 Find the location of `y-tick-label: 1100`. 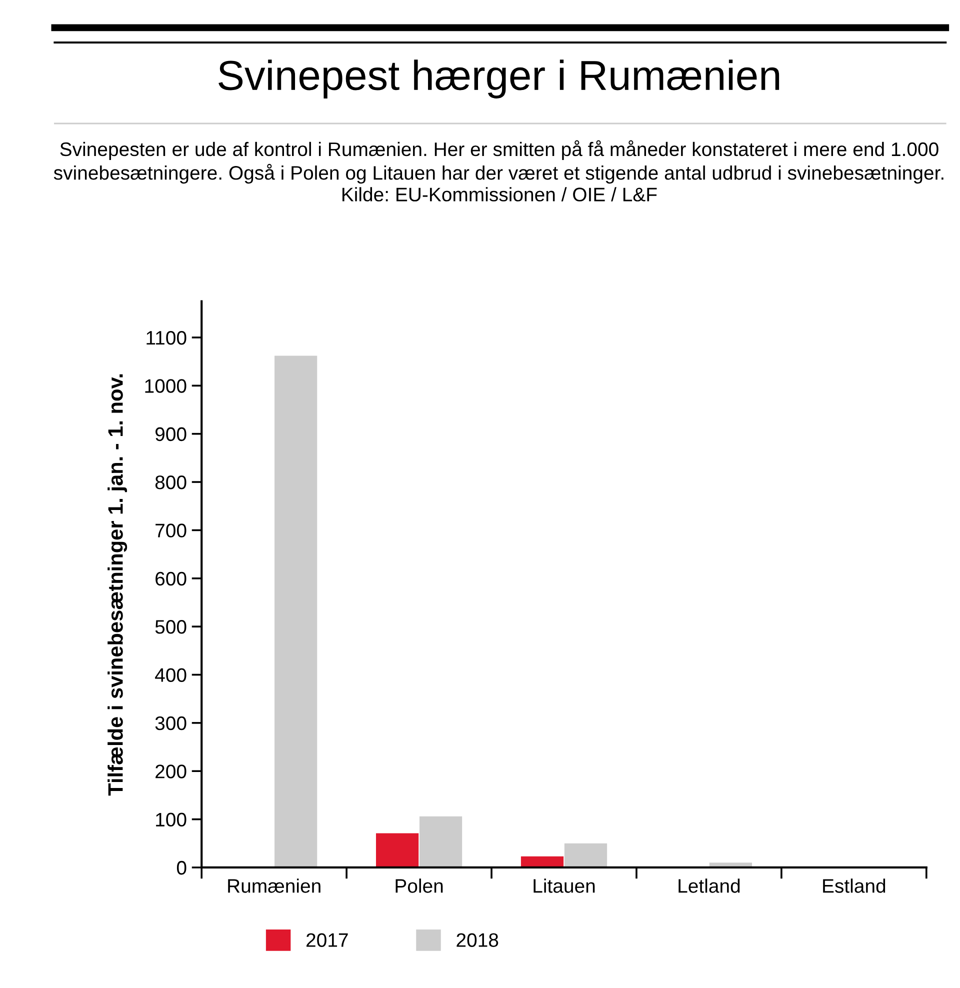

y-tick-label: 1100 is located at coordinates (166, 337).